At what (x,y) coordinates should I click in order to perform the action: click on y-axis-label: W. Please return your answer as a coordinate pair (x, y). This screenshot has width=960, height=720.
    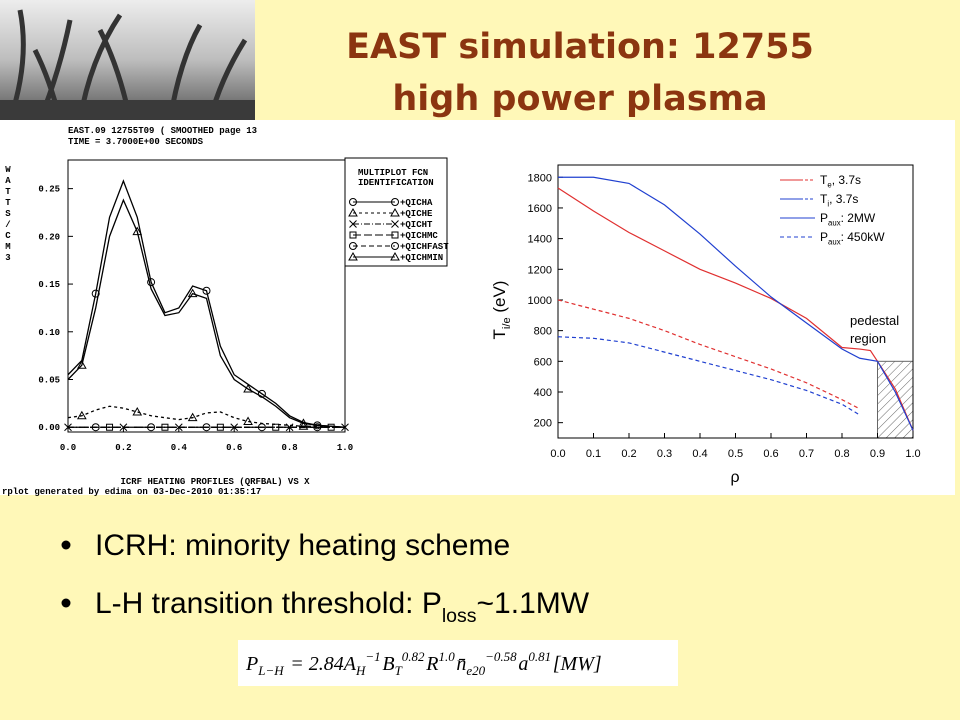
    Looking at the image, I should click on (8, 170).